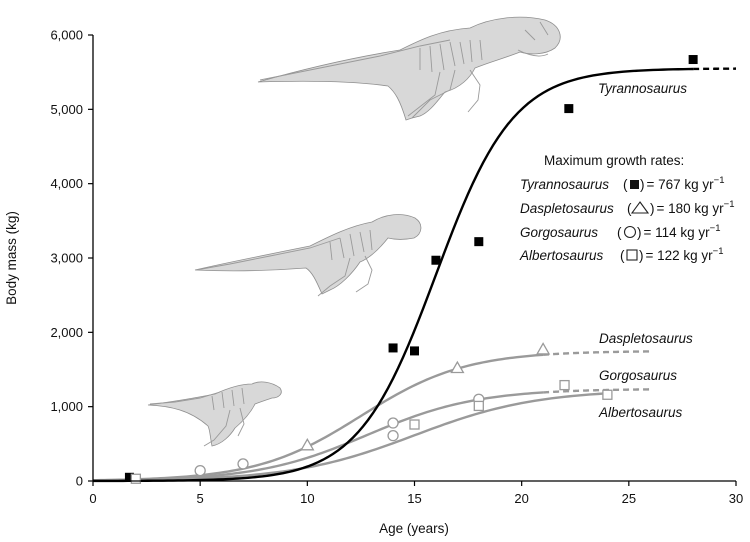  I want to click on rate-albertosaurus-sup: −1, so click(718, 251).